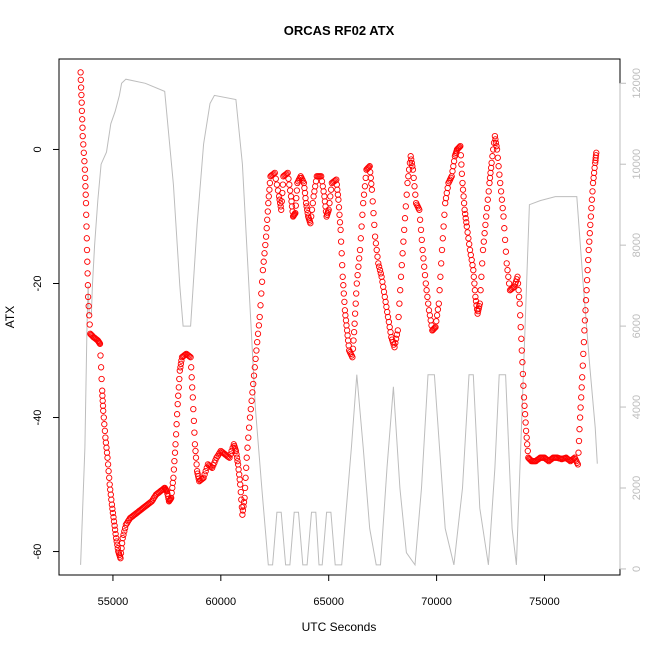  Describe the element at coordinates (329, 591) in the screenshot. I see `x-axis: 55000 60000 65000 70000 75000` at that location.